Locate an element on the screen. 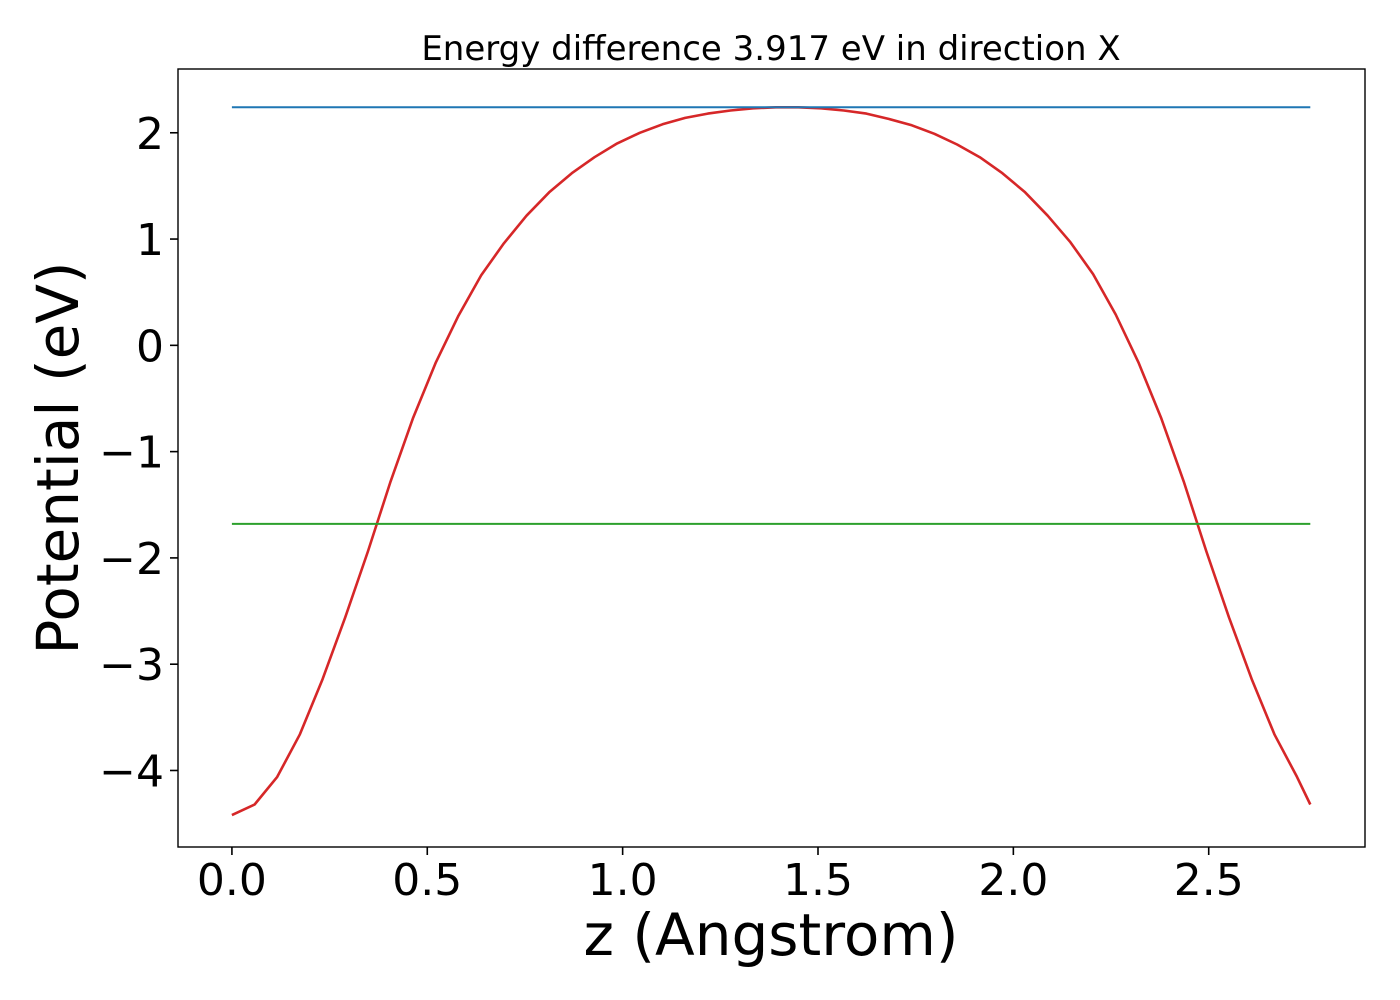 The width and height of the screenshot is (1400, 1000). y-tick-label: −1 is located at coordinates (131, 453).